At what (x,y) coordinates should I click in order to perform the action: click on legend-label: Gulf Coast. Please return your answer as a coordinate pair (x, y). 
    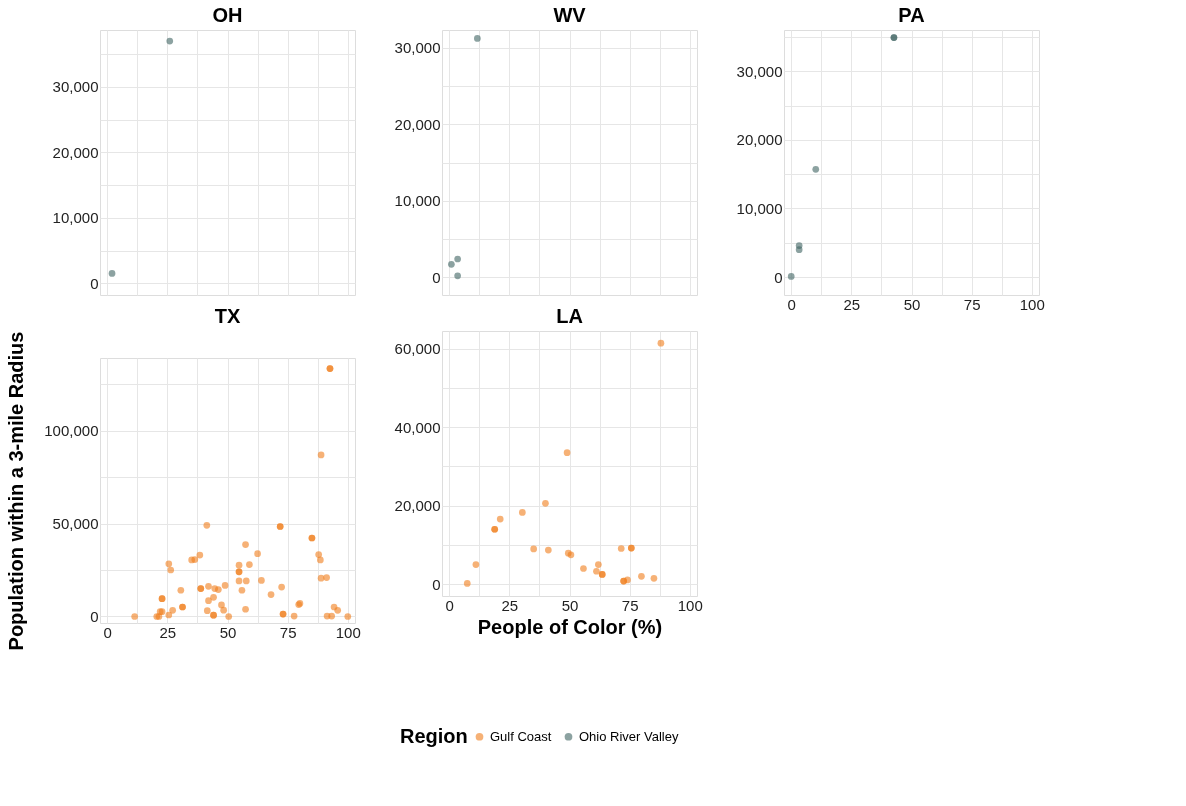
    Looking at the image, I should click on (521, 736).